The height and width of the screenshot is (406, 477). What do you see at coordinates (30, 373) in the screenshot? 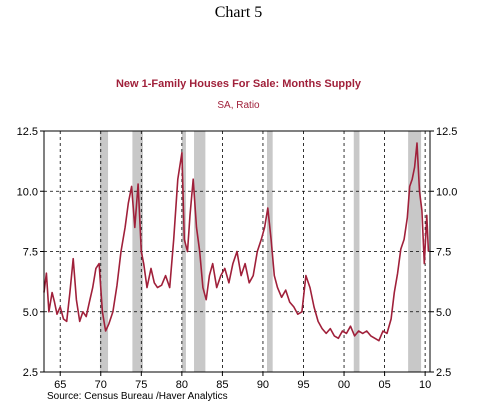
I see `y-tick-label-left: 2.5` at bounding box center [30, 373].